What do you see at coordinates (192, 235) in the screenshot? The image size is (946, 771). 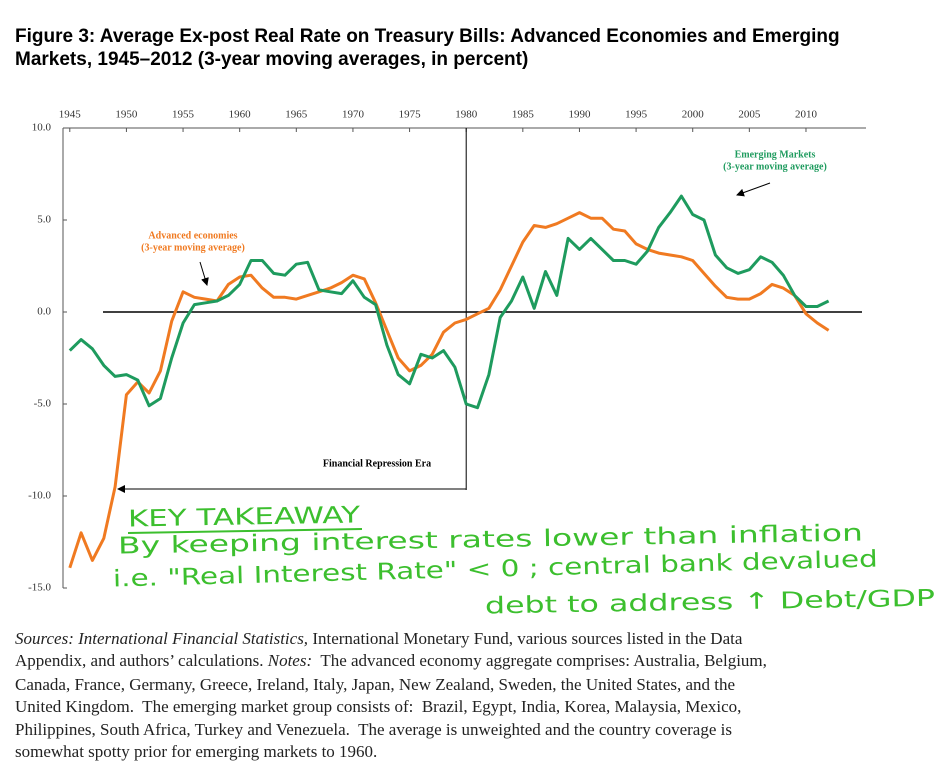 I see `series-label: Advanced economies` at bounding box center [192, 235].